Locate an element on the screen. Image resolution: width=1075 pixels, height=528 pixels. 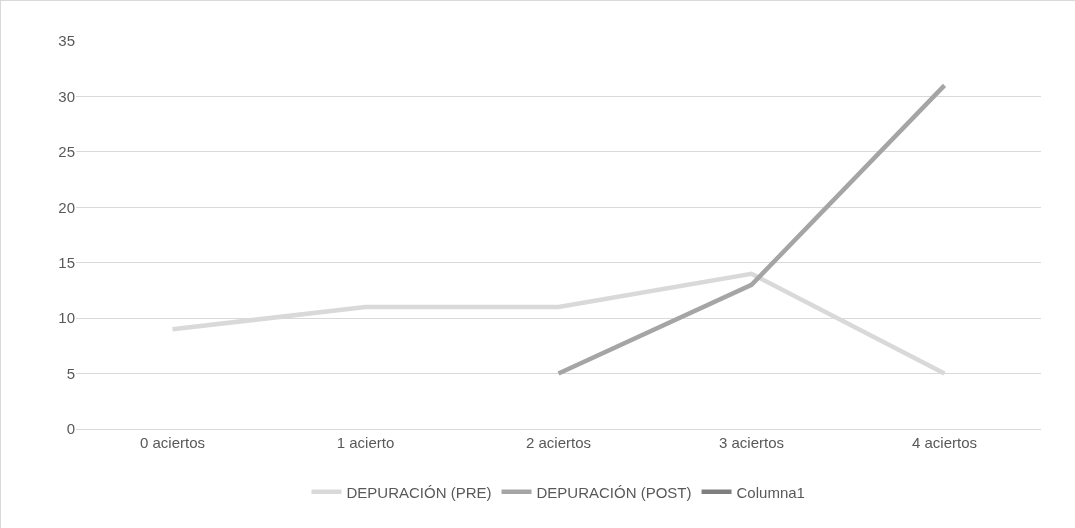
y-tick-label: 5 is located at coordinates (70, 373).